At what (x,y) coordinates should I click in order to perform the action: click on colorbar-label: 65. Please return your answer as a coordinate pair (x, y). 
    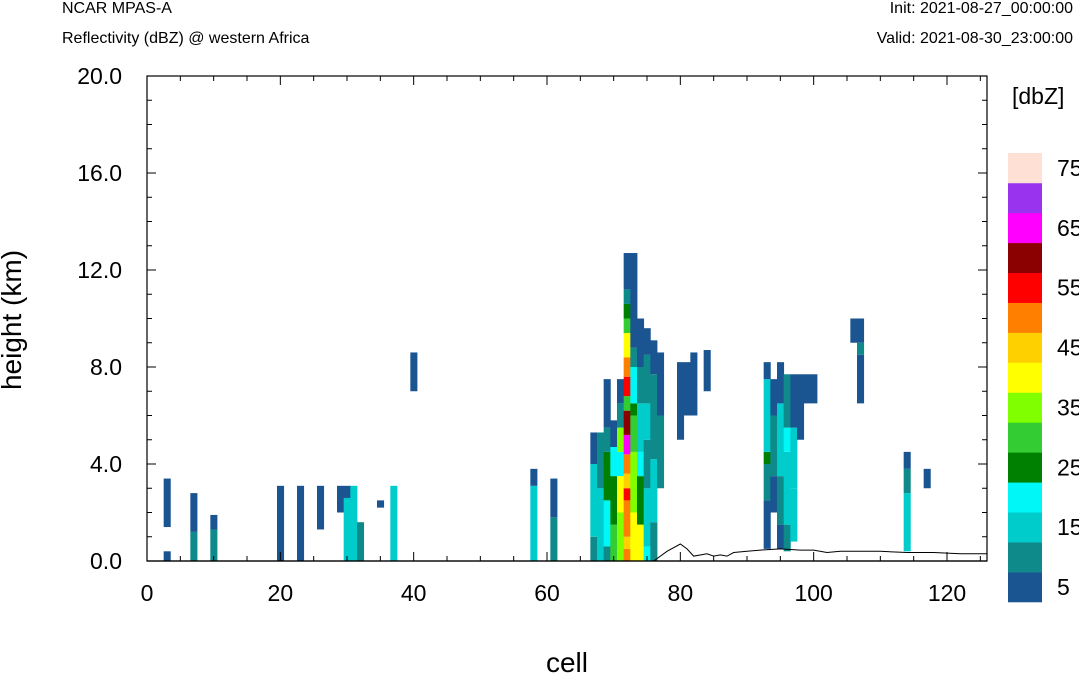
    Looking at the image, I should click on (1068, 228).